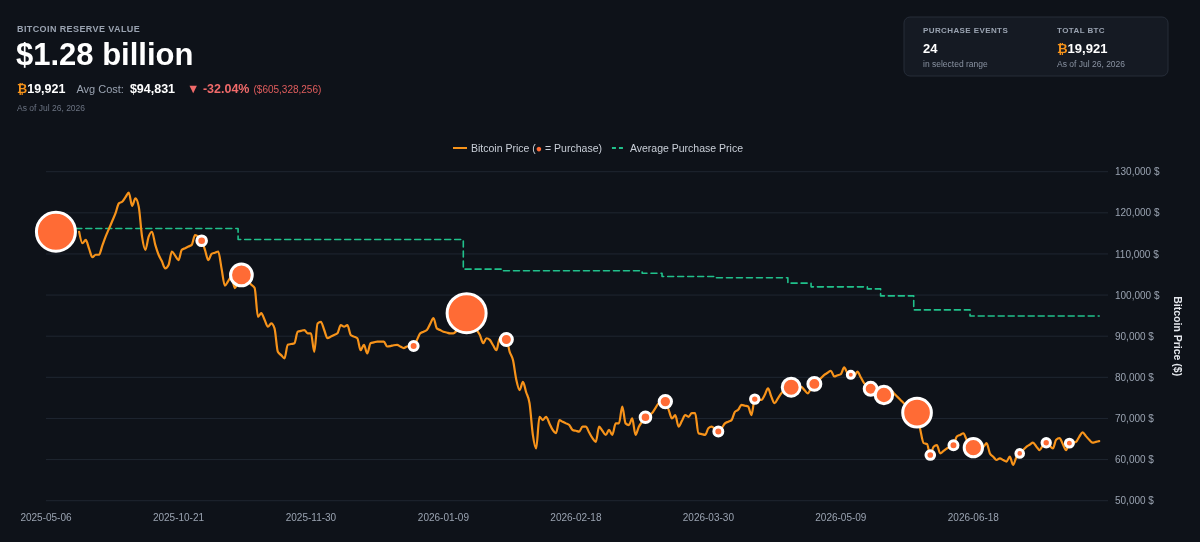 The width and height of the screenshot is (1200, 542). Describe the element at coordinates (931, 48) in the screenshot. I see `text: 24` at that location.